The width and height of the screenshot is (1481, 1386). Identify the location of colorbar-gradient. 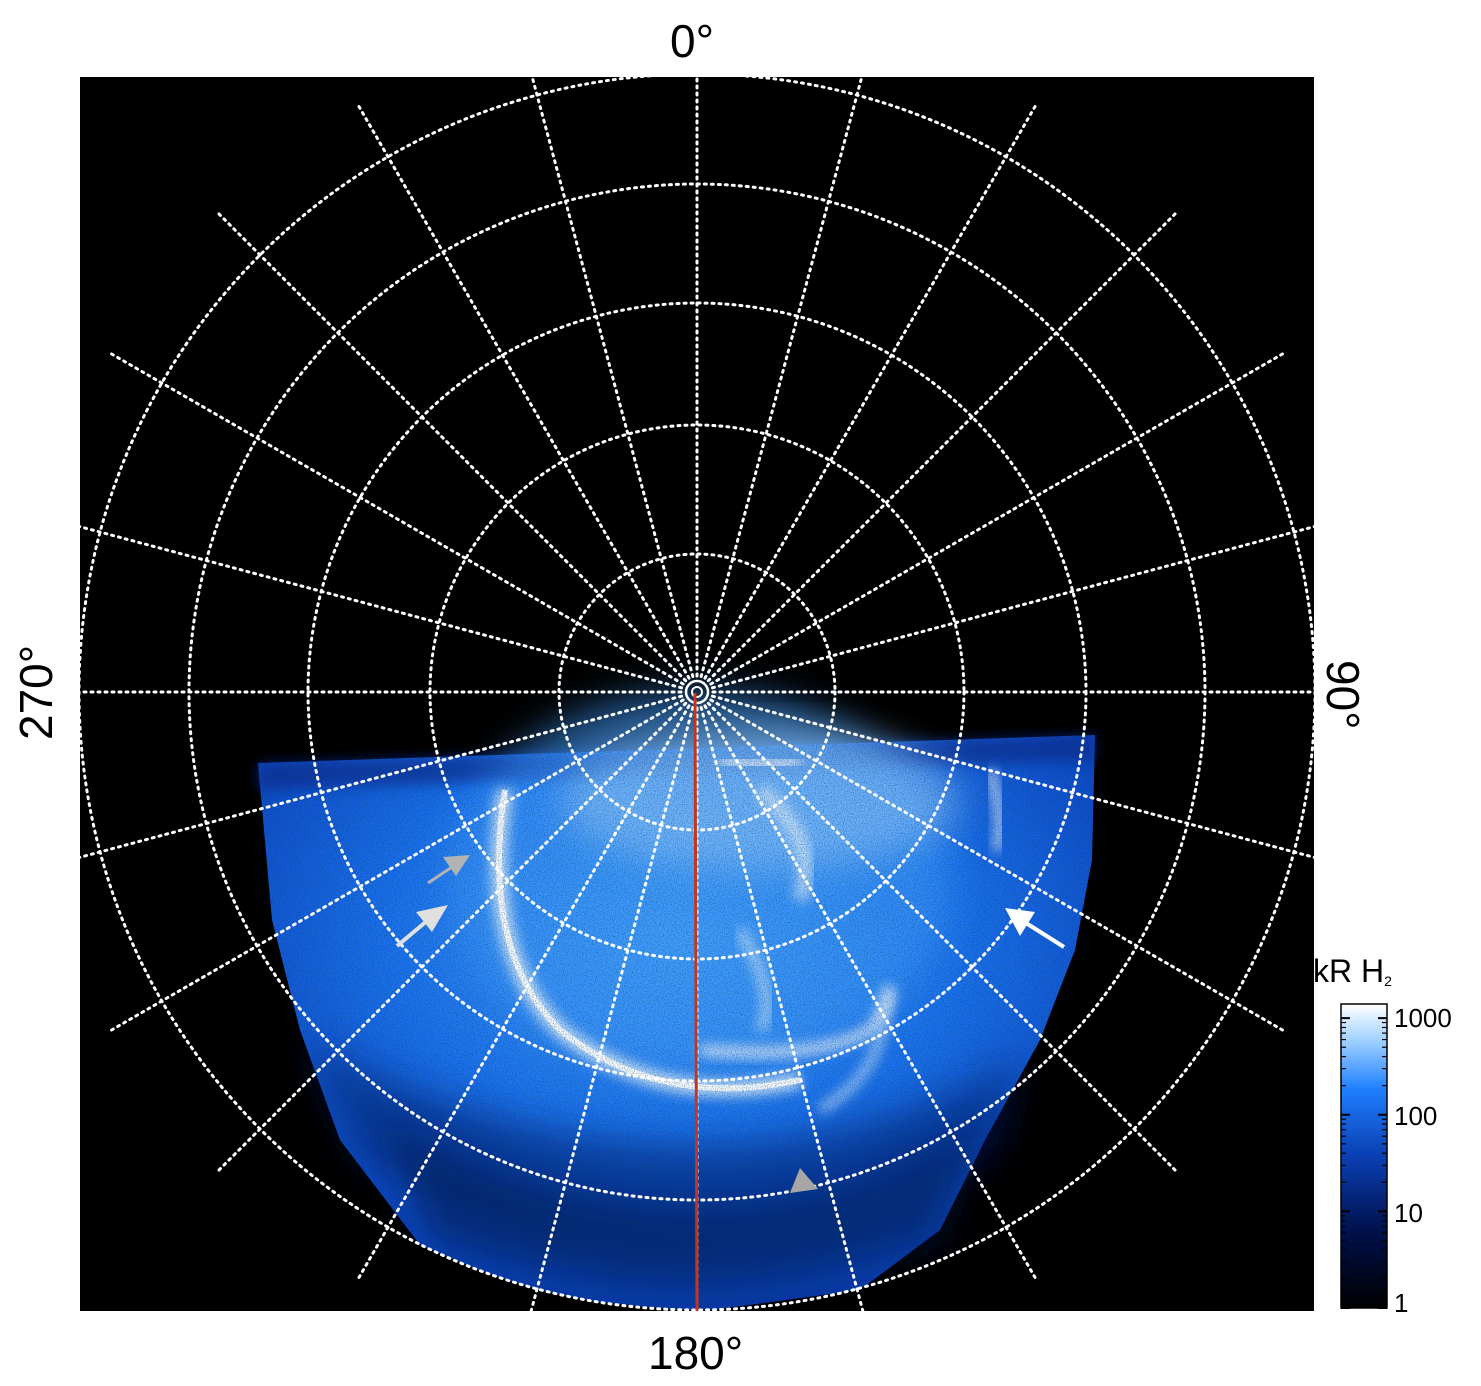
(1364, 1156).